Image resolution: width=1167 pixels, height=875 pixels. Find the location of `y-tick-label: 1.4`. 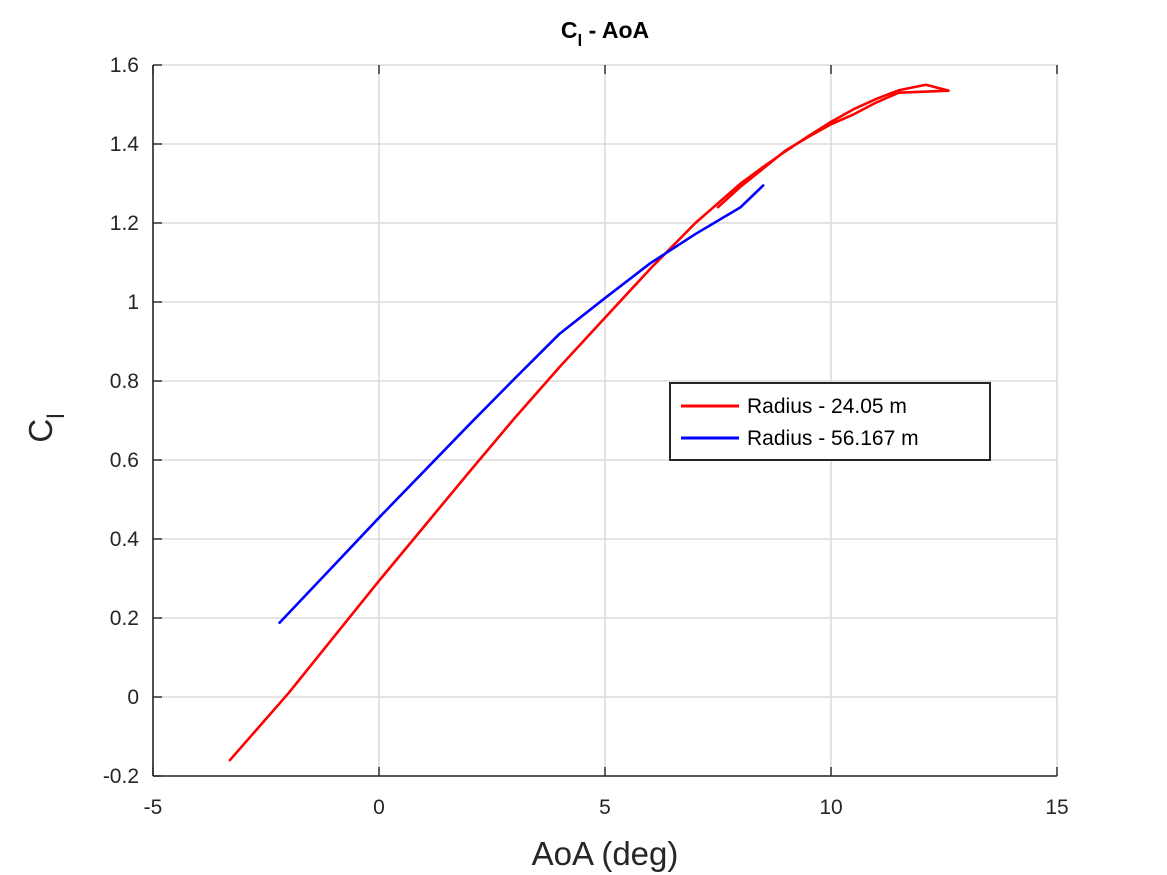

y-tick-label: 1.4 is located at coordinates (125, 144).